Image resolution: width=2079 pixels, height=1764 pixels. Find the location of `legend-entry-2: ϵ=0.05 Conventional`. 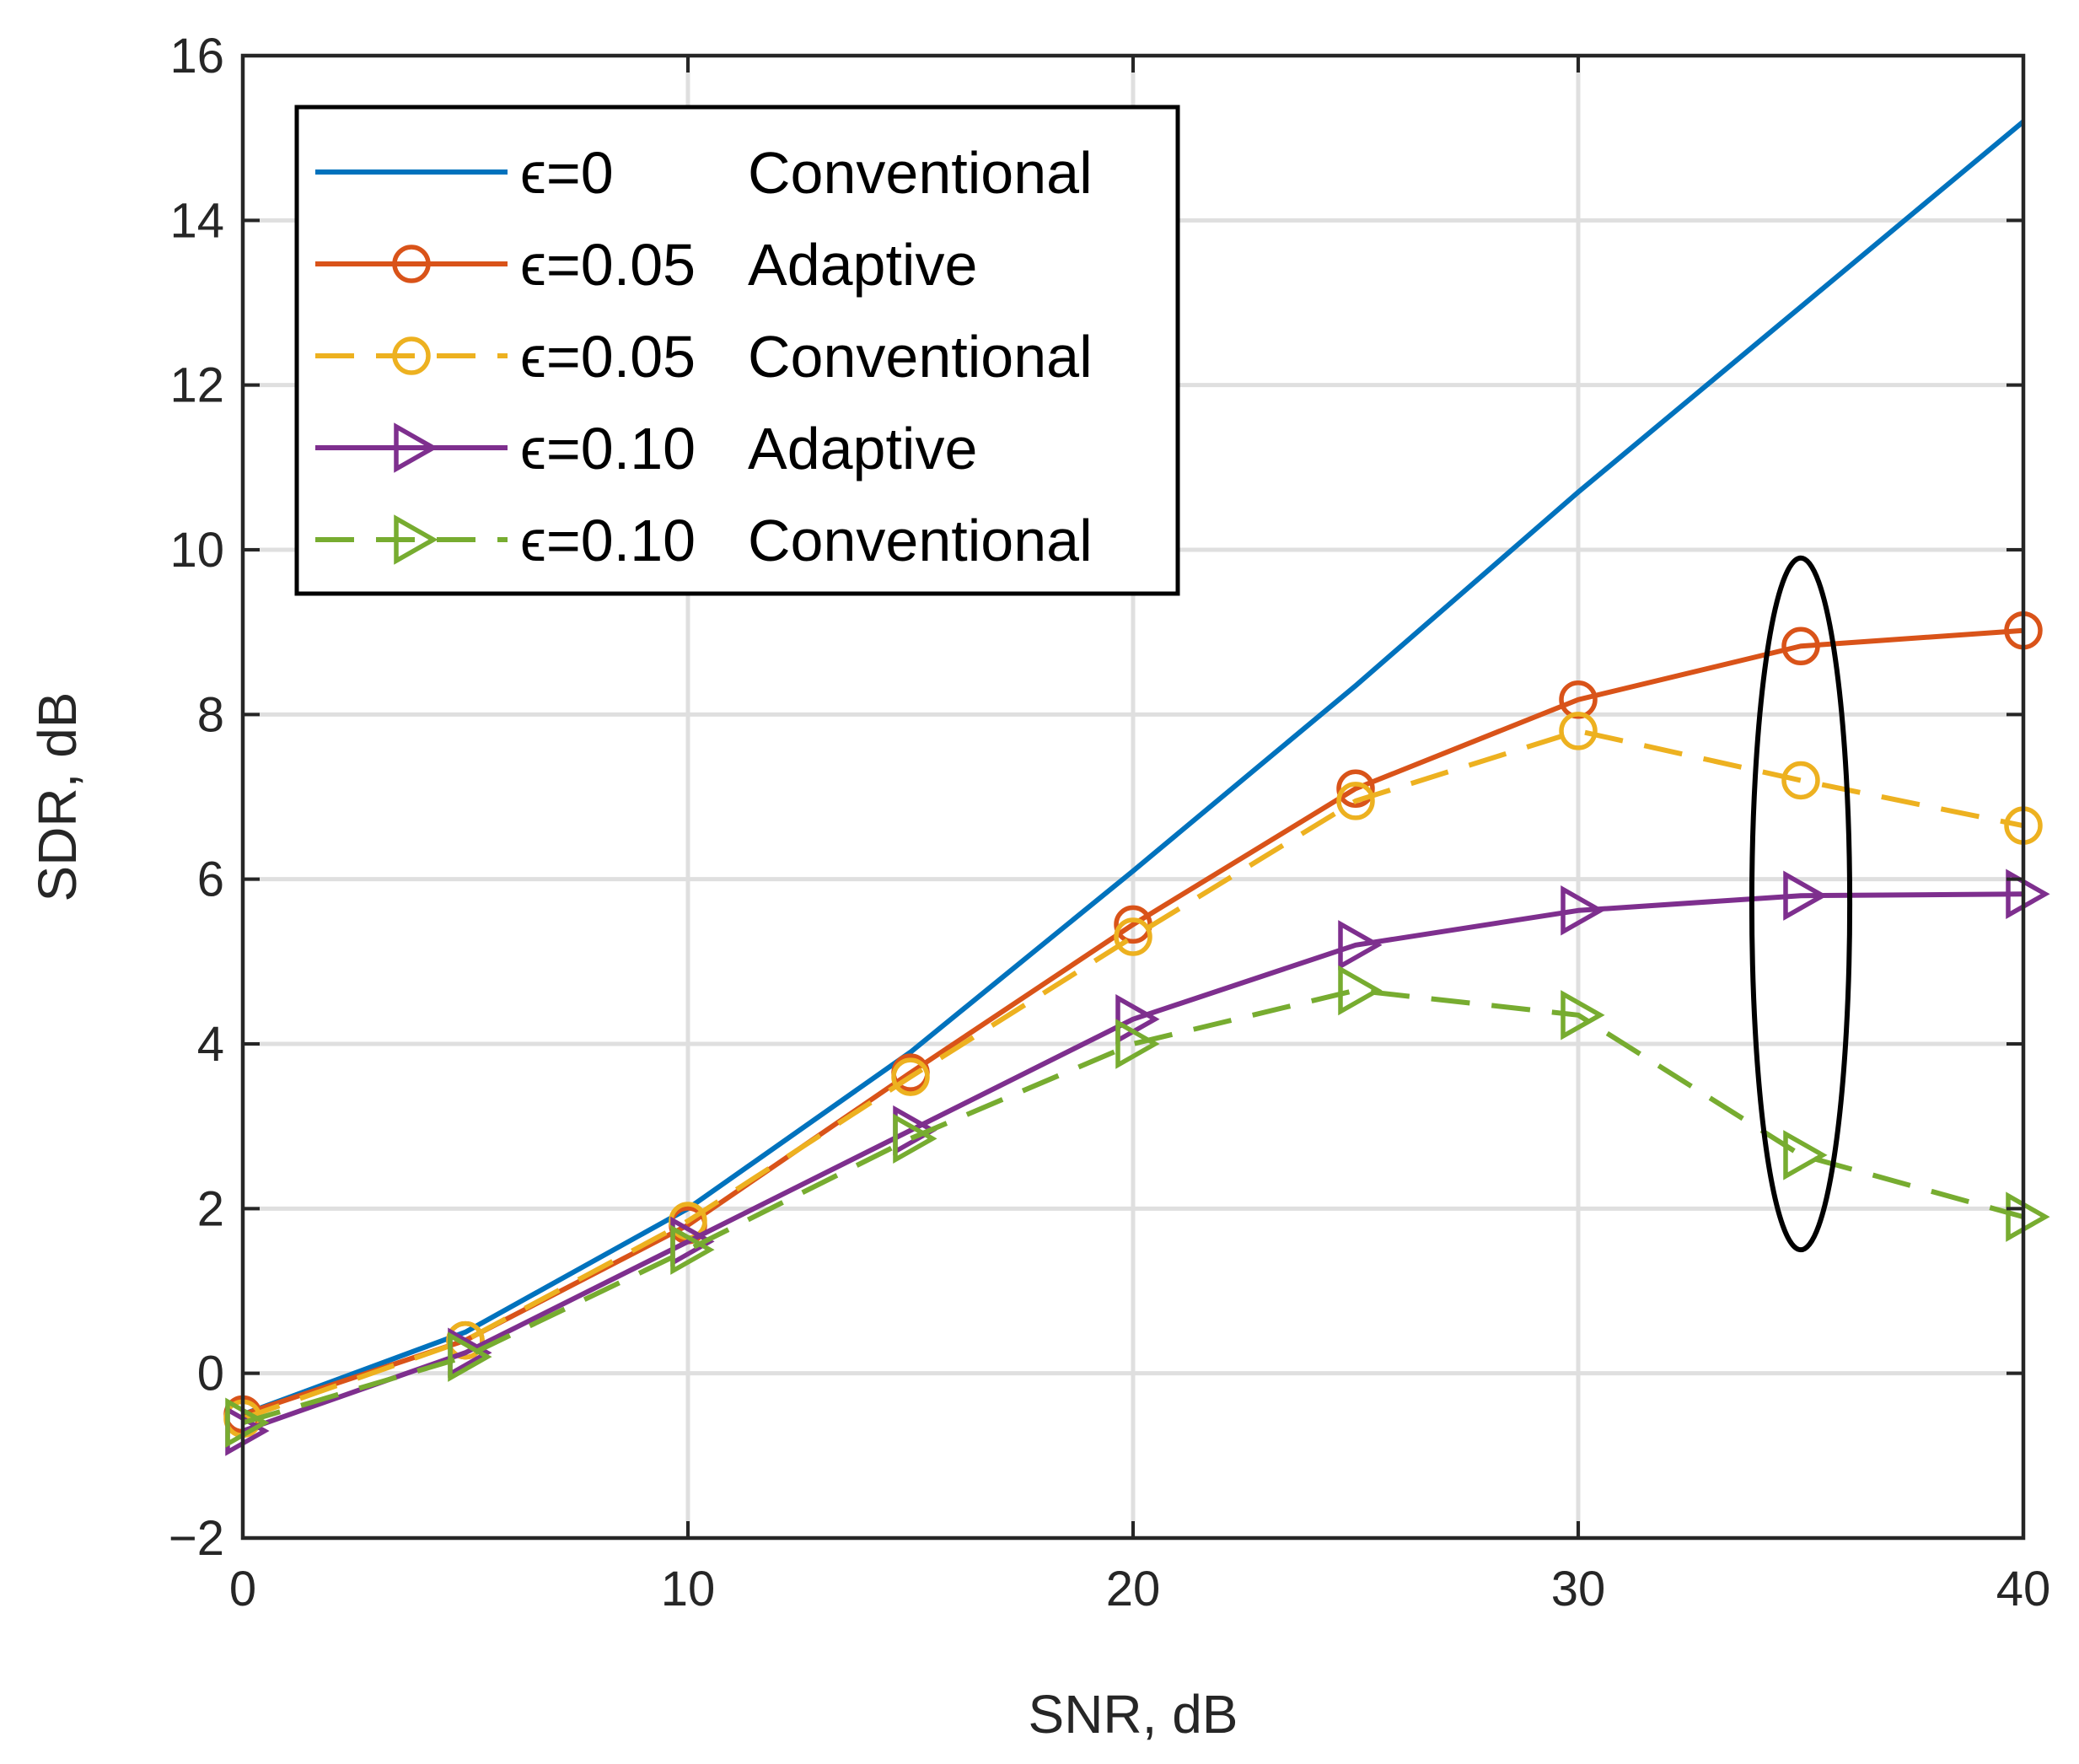

legend-entry-2: ϵ=0.05 Conventional is located at coordinates (704, 357).